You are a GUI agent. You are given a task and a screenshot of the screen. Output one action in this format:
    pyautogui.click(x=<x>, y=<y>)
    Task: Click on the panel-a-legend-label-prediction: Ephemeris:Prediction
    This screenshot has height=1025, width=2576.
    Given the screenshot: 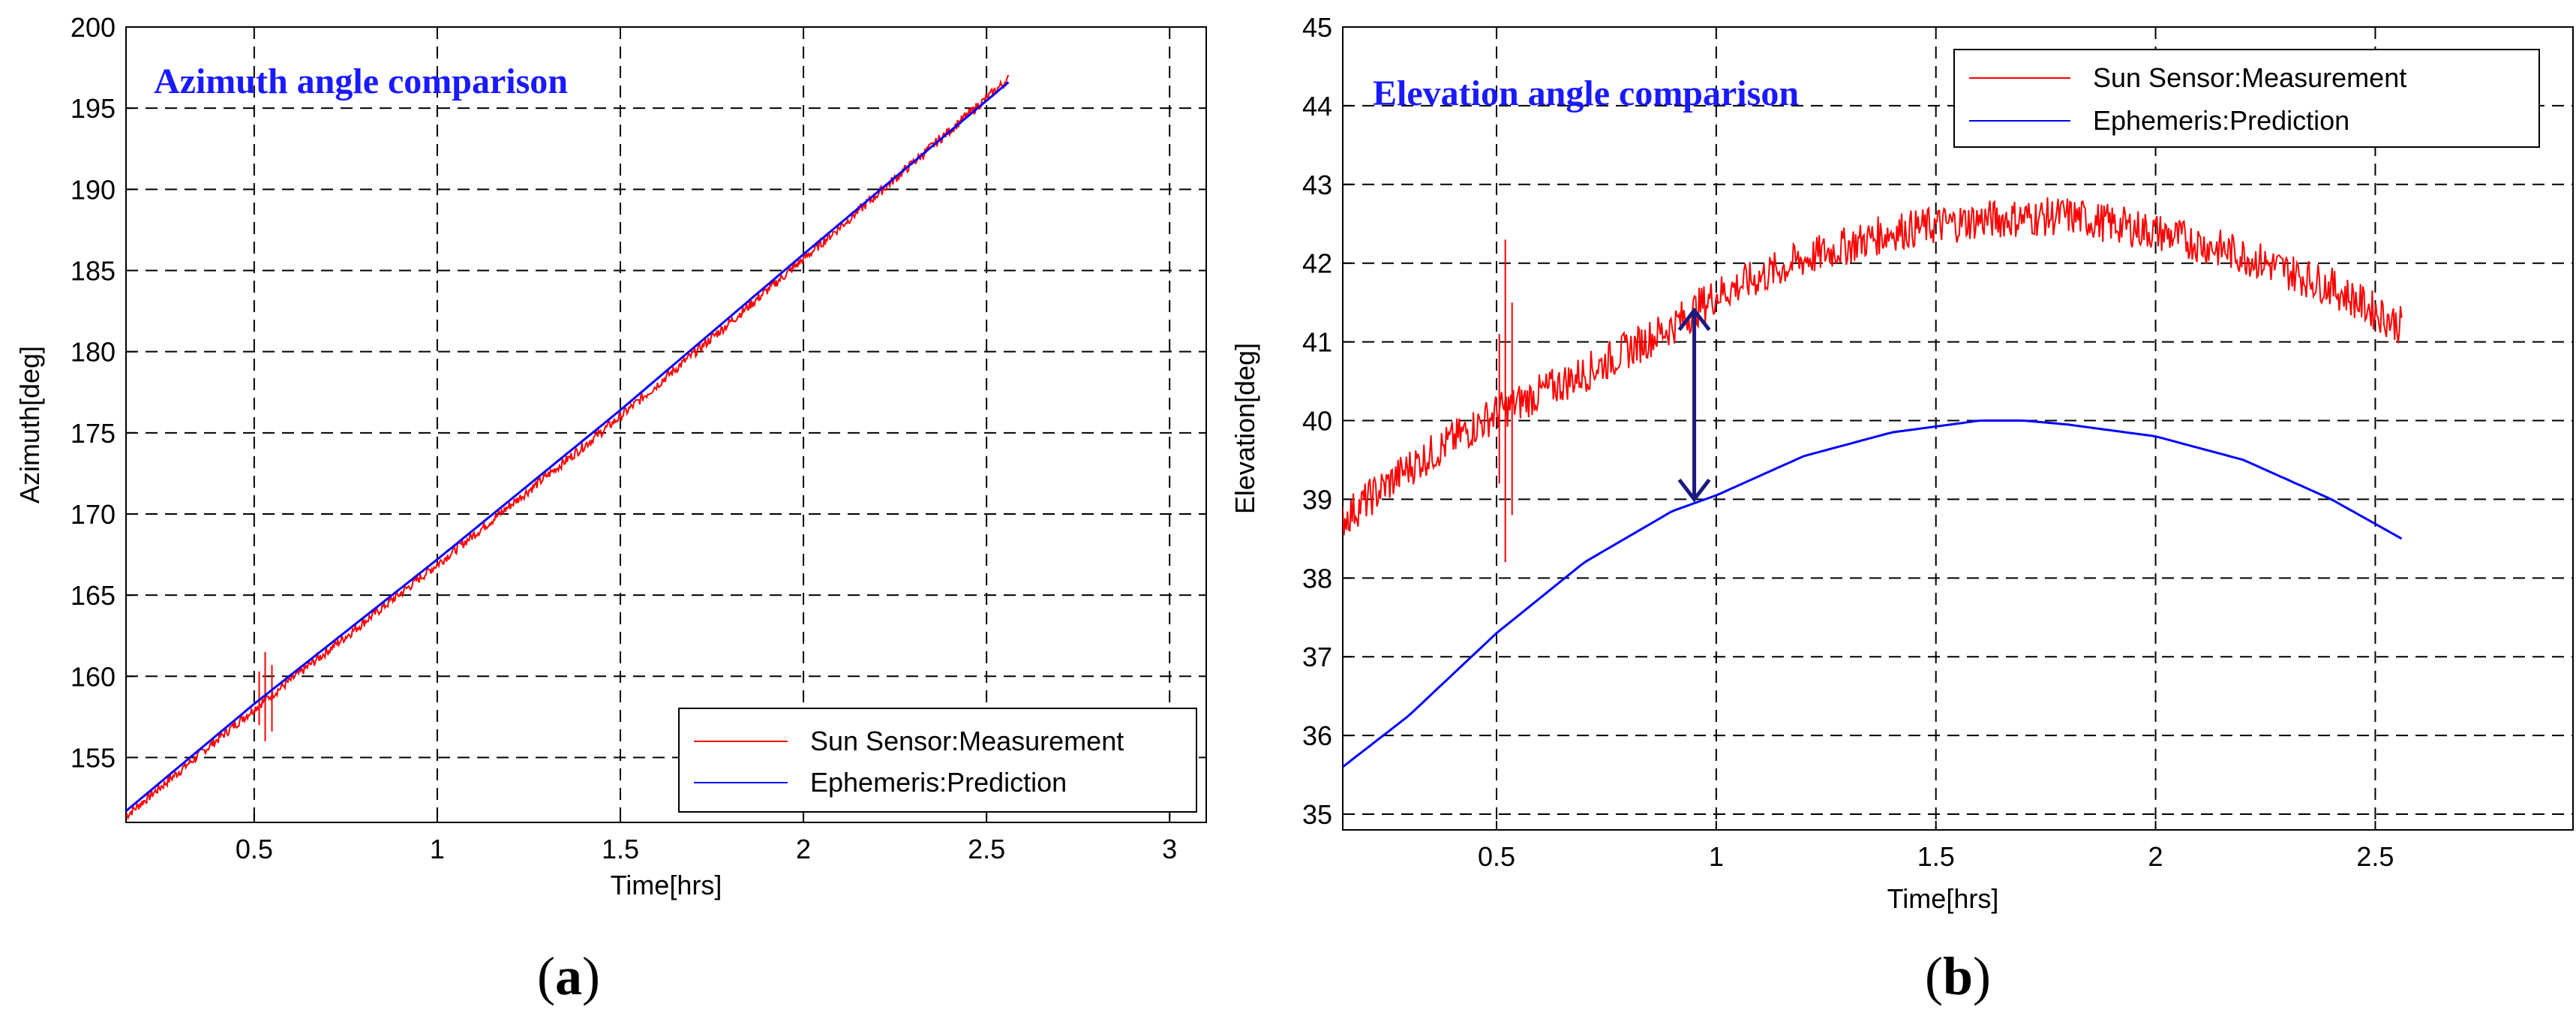 What is the action you would take?
    pyautogui.click(x=938, y=783)
    